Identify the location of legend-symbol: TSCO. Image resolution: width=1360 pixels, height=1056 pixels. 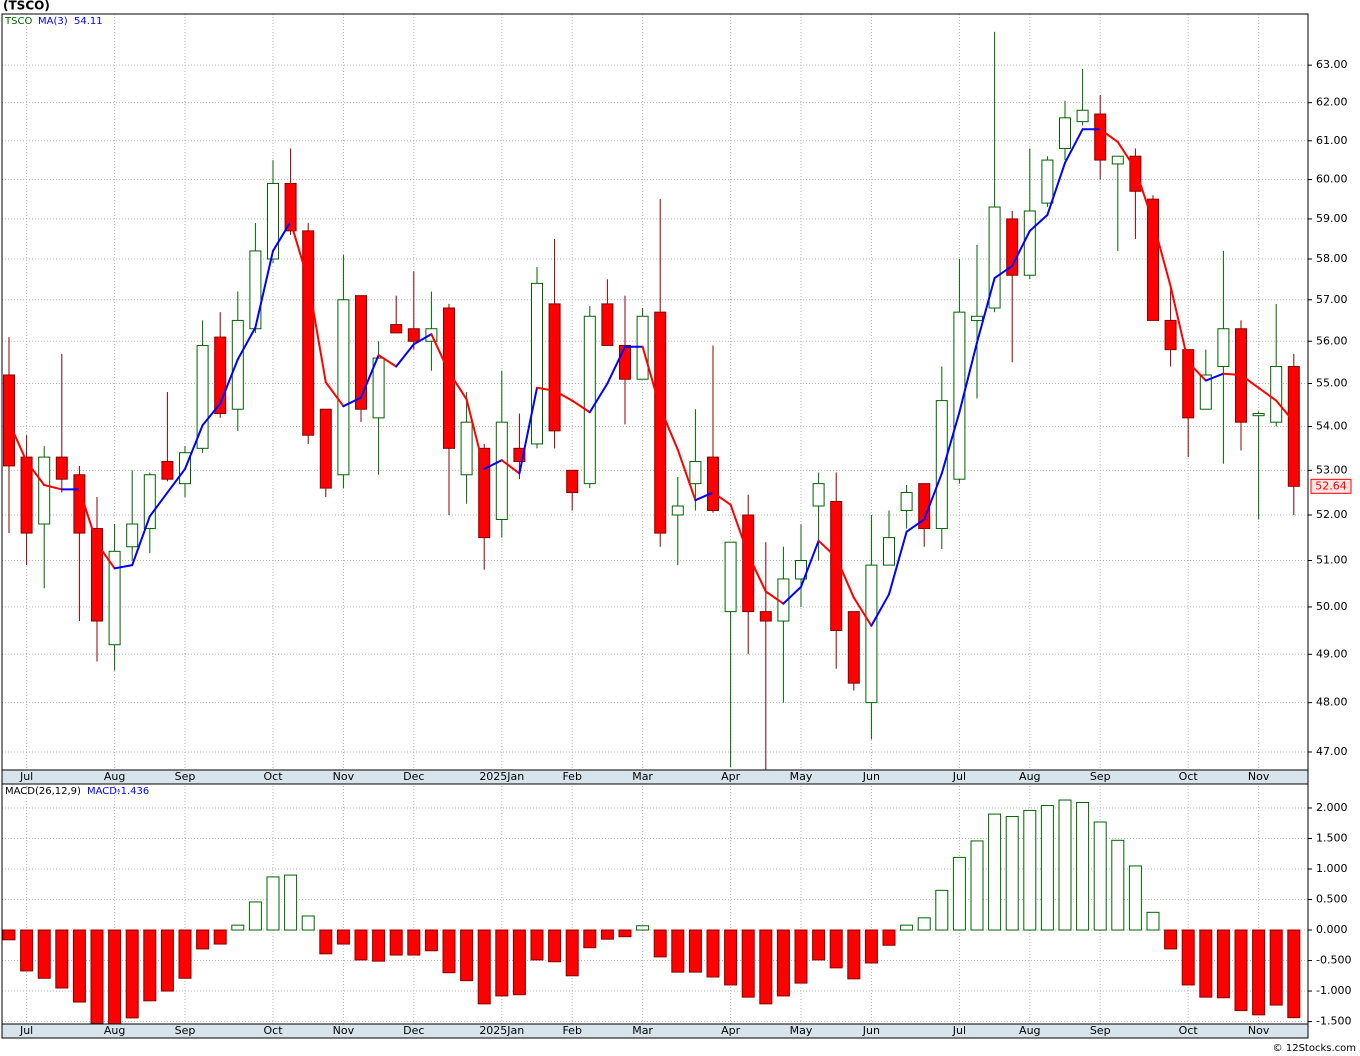
(18, 21).